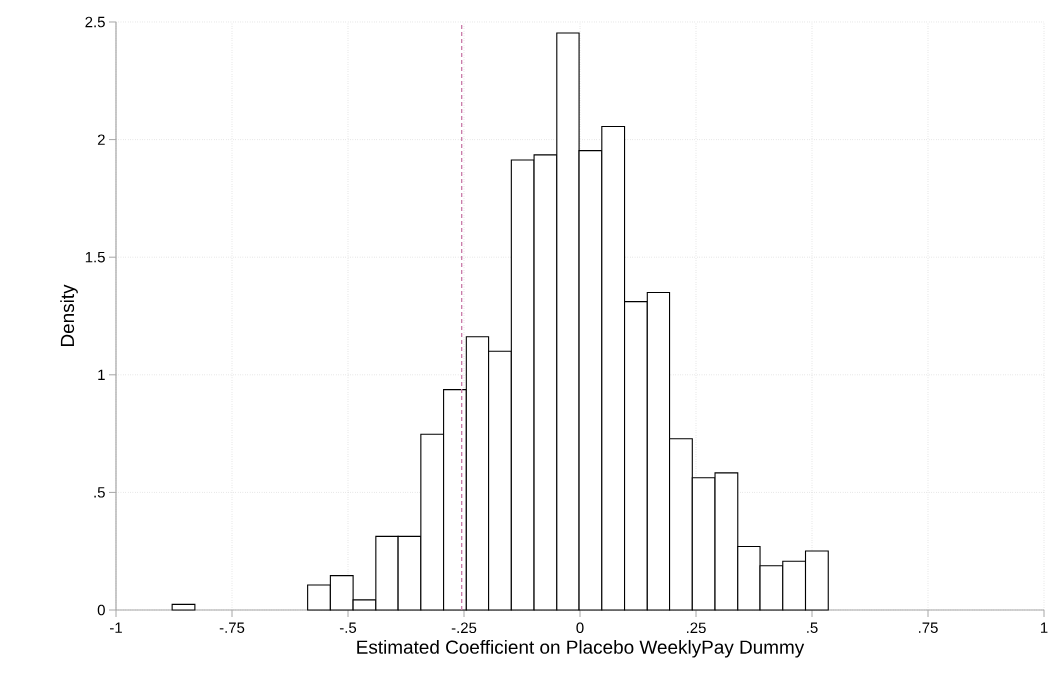 Image resolution: width=1055 pixels, height=686 pixels. Describe the element at coordinates (101, 139) in the screenshot. I see `y-tick-label: 2` at that location.